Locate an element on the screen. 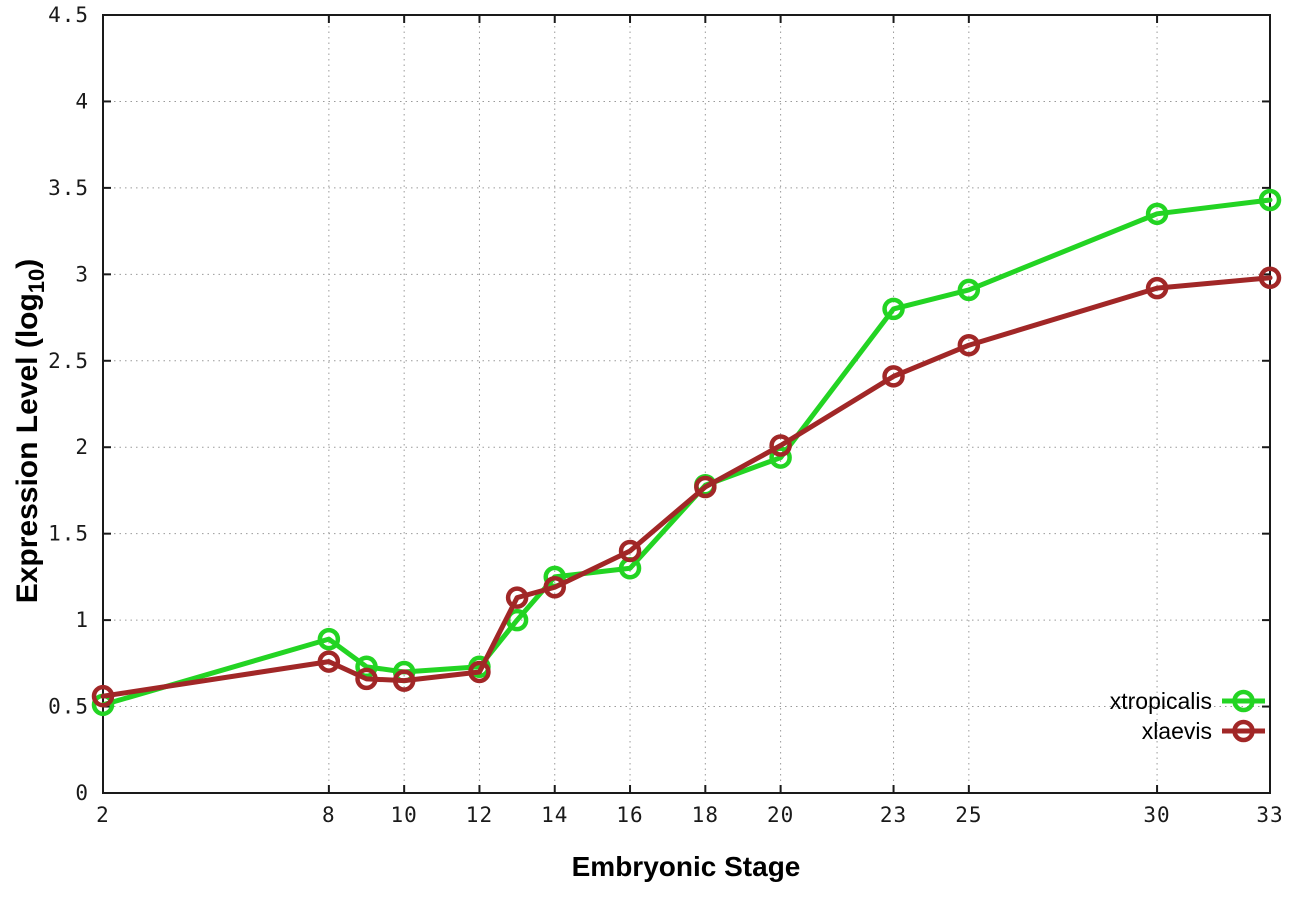  y-axis-title: Expression Level (log10) is located at coordinates (30, 431).